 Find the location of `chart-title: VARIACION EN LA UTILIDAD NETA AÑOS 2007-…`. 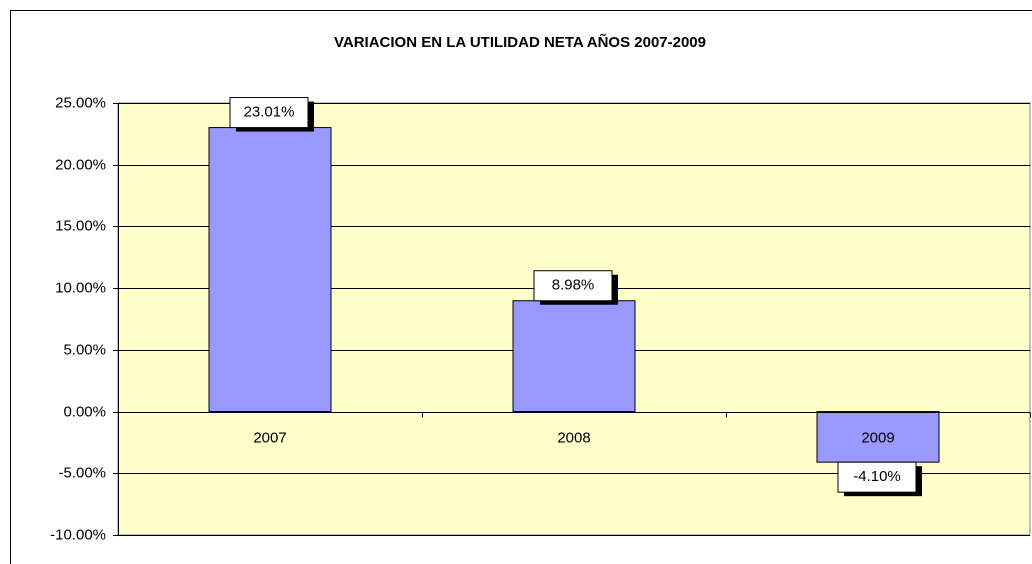

chart-title: VARIACION EN LA UTILIDAD NETA AÑOS 2007-… is located at coordinates (520, 42).